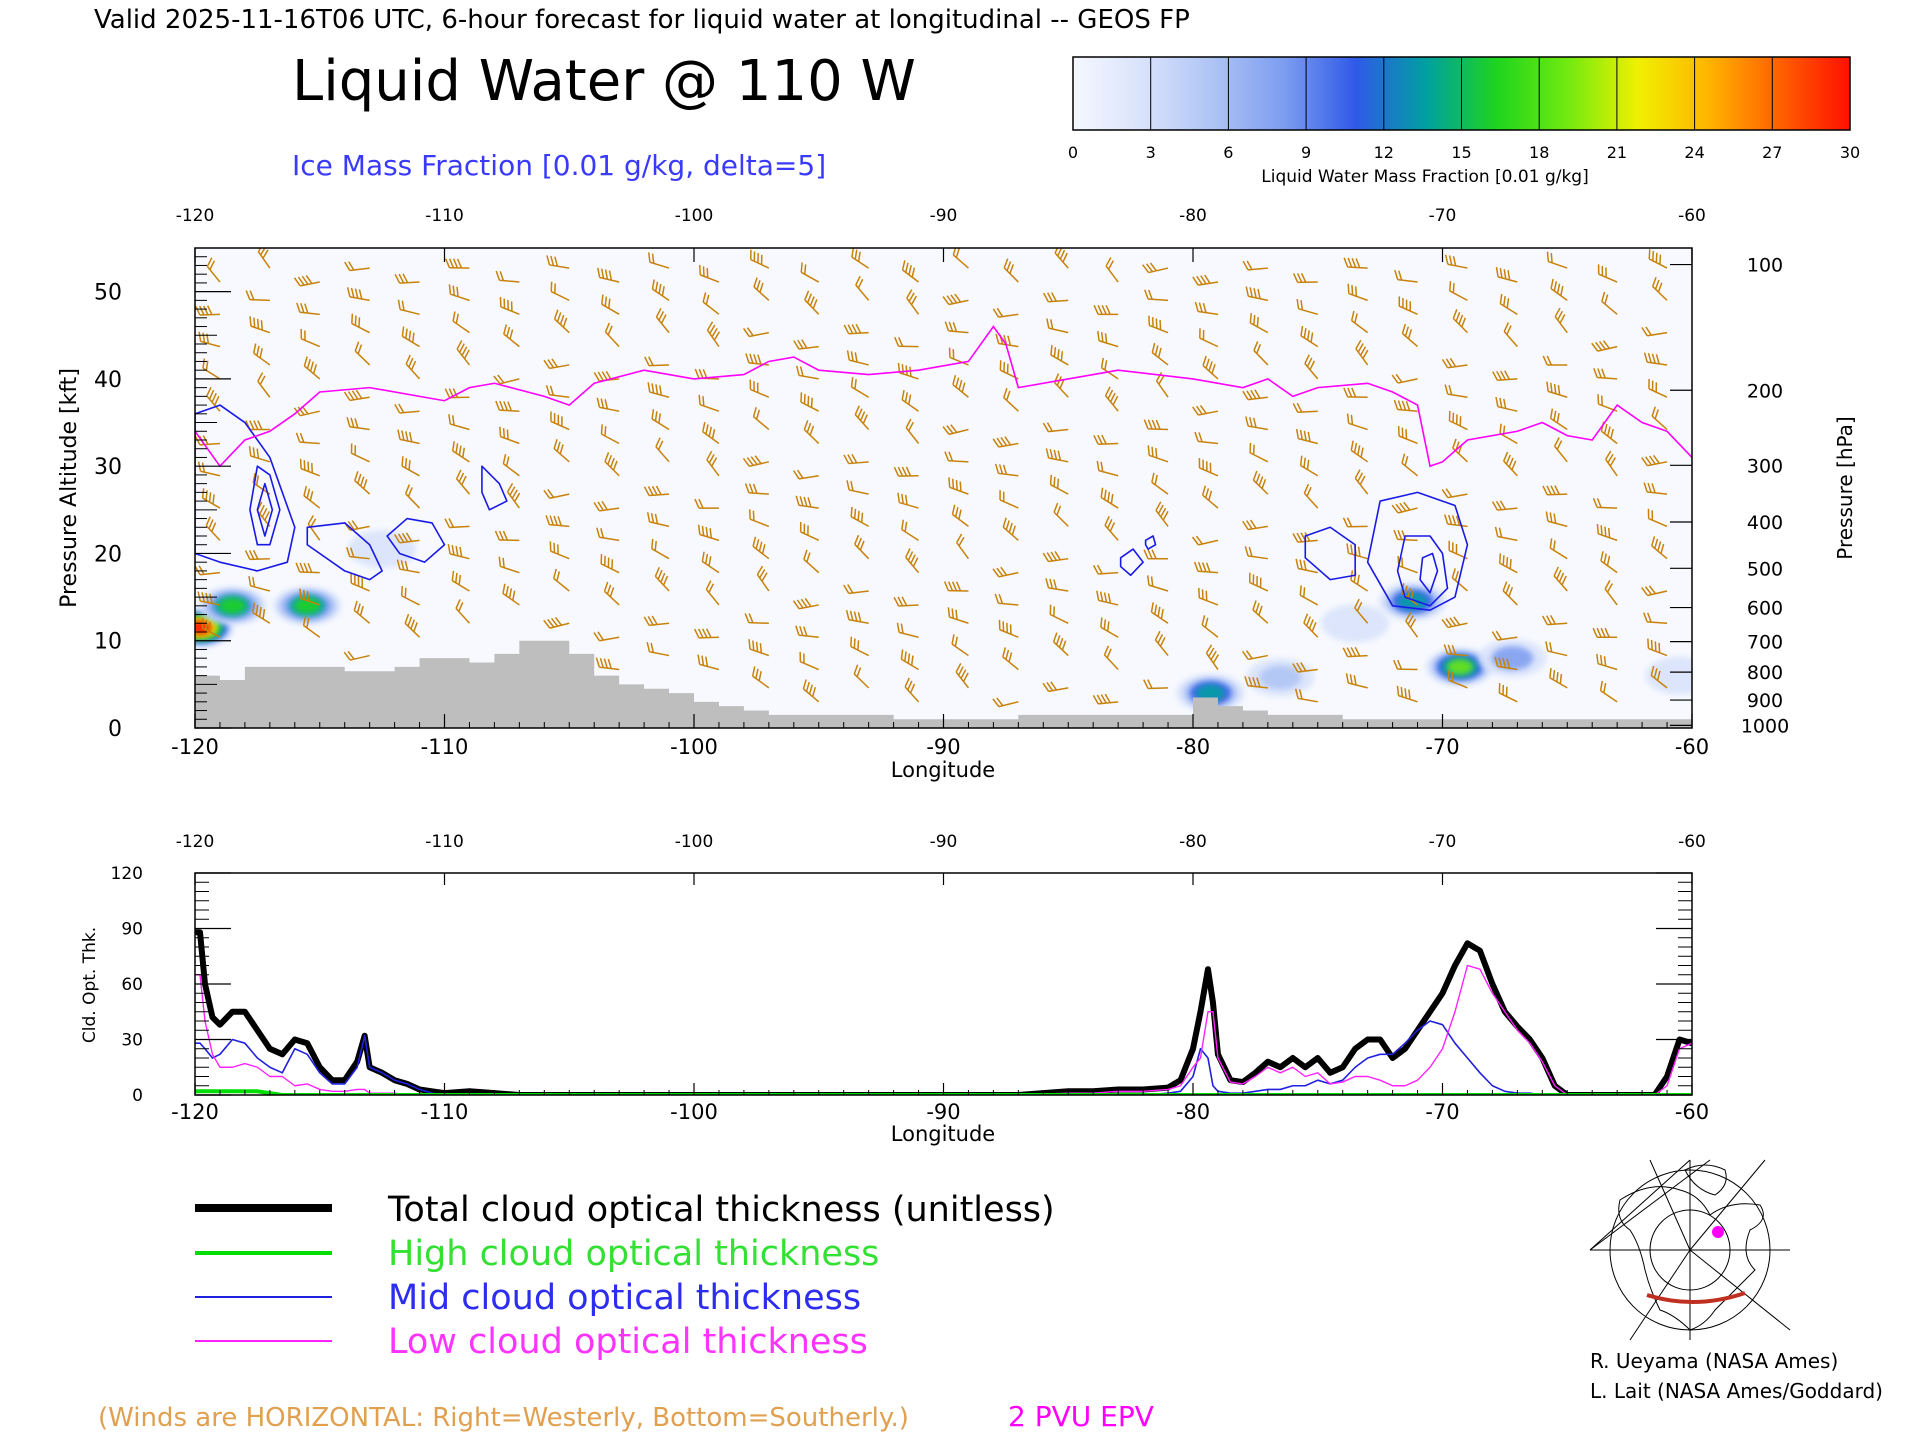  What do you see at coordinates (1765, 266) in the screenshot?
I see `pressure-tick-label: 100` at bounding box center [1765, 266].